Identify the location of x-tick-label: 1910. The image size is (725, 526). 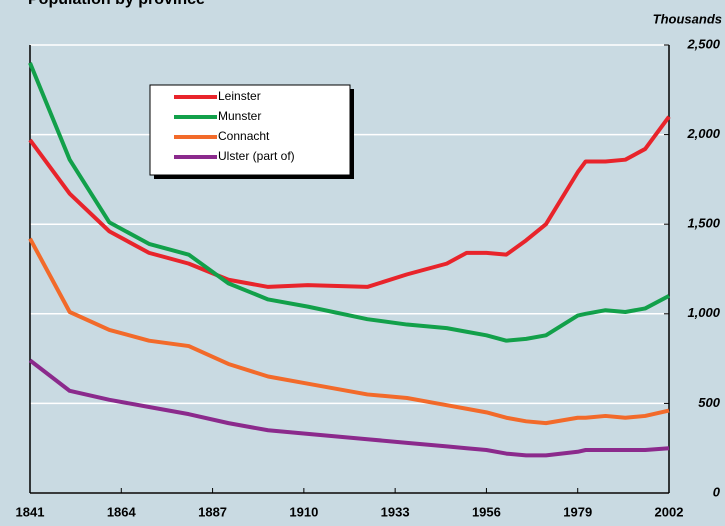
(303, 511).